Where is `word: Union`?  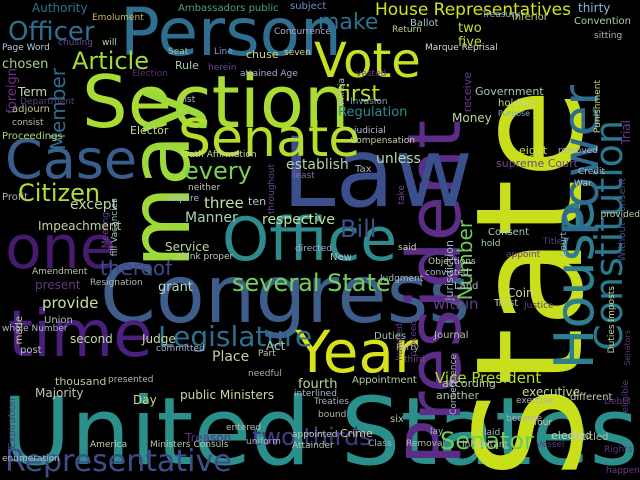
word: Union is located at coordinates (58, 320).